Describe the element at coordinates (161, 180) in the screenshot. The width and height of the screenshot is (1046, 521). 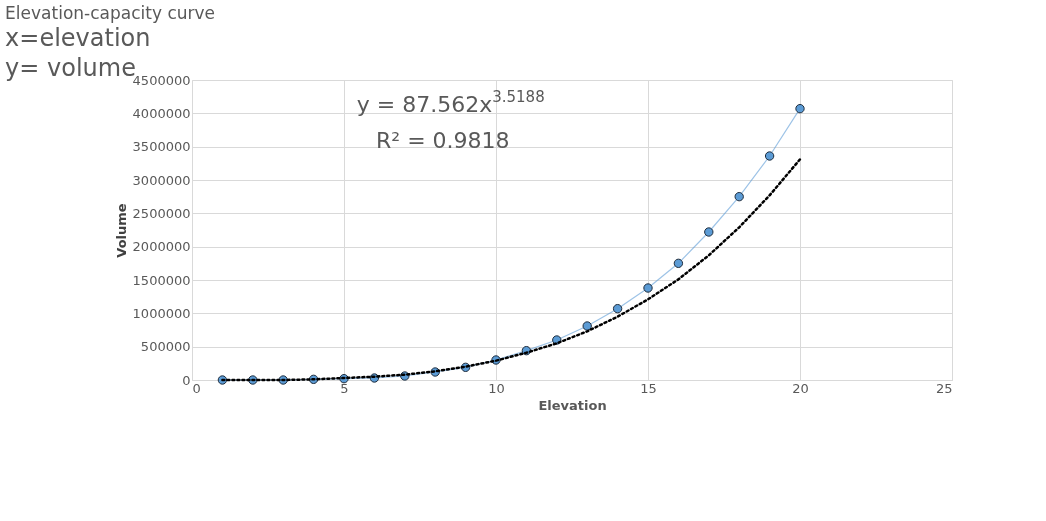
I see `y-tick-label: 3000000` at that location.